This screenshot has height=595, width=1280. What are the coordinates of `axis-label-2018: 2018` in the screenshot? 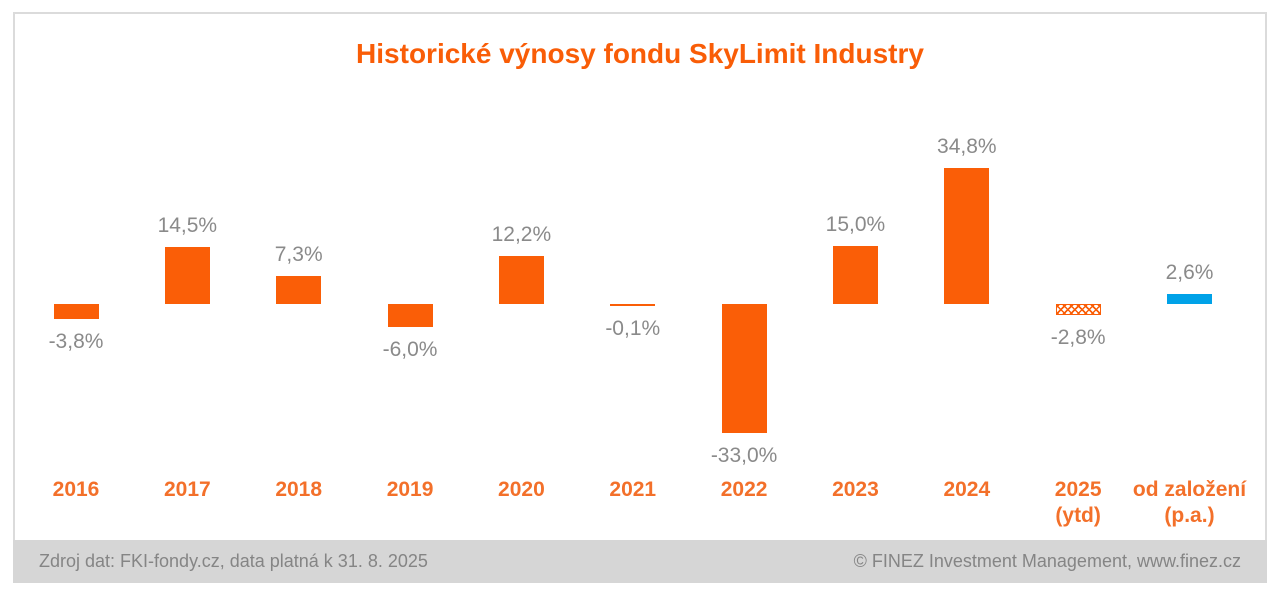 It's located at (299, 489).